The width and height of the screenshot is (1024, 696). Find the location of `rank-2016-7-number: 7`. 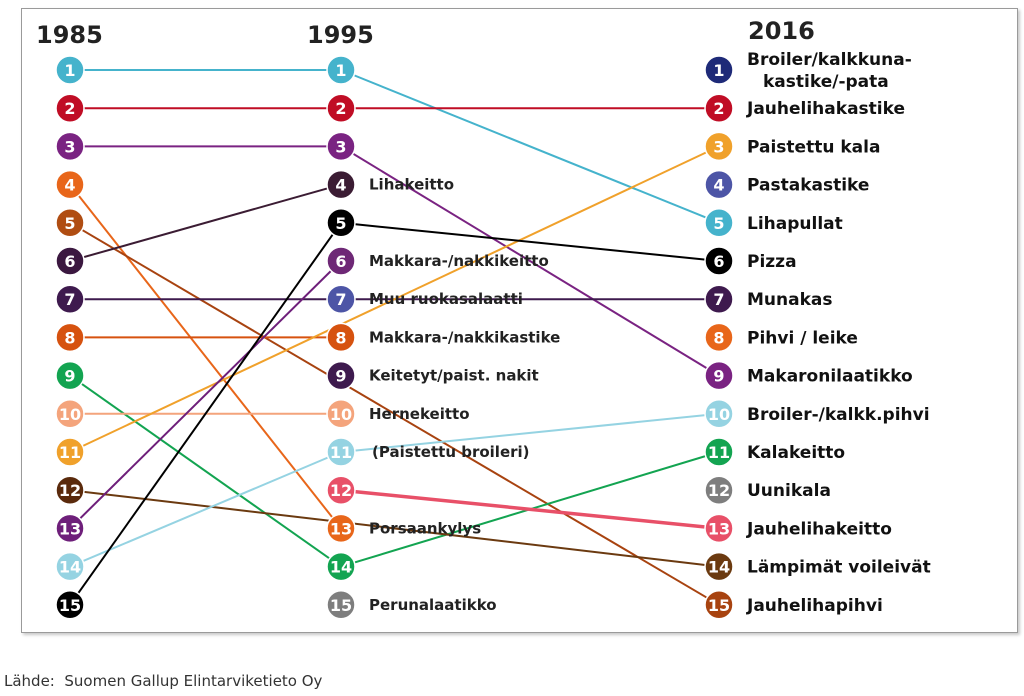

rank-2016-7-number: 7 is located at coordinates (718, 299).